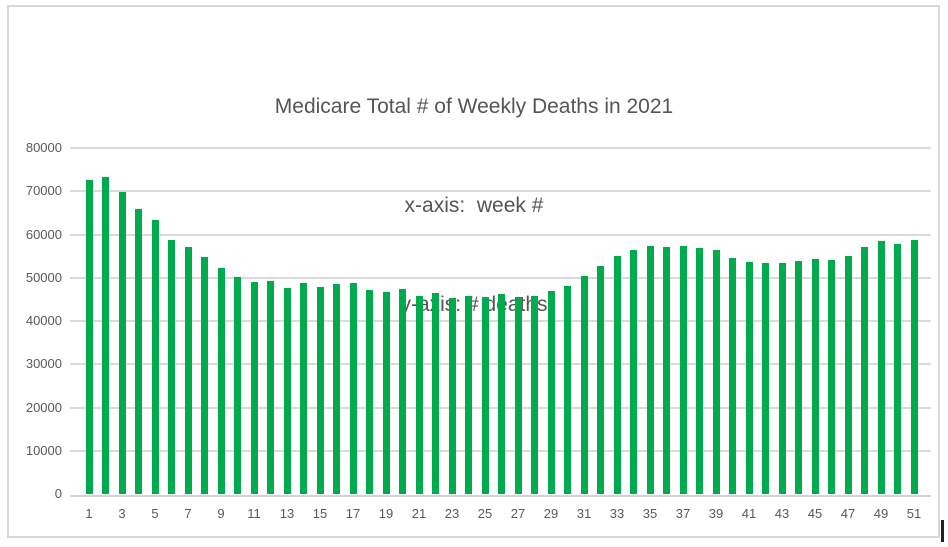  I want to click on chart-subtitle-yaxis: y-axis: # deaths, so click(474, 304).